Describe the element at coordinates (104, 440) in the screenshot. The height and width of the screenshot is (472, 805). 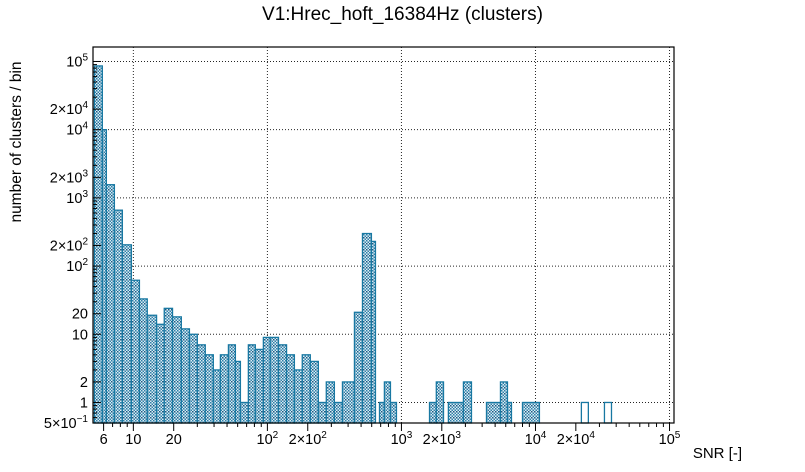
I see `x-tick-label: 6` at that location.